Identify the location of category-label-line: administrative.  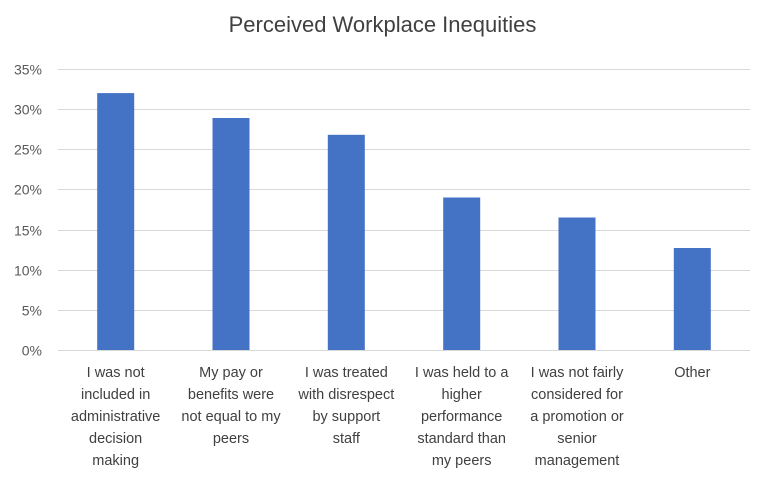
(115, 417).